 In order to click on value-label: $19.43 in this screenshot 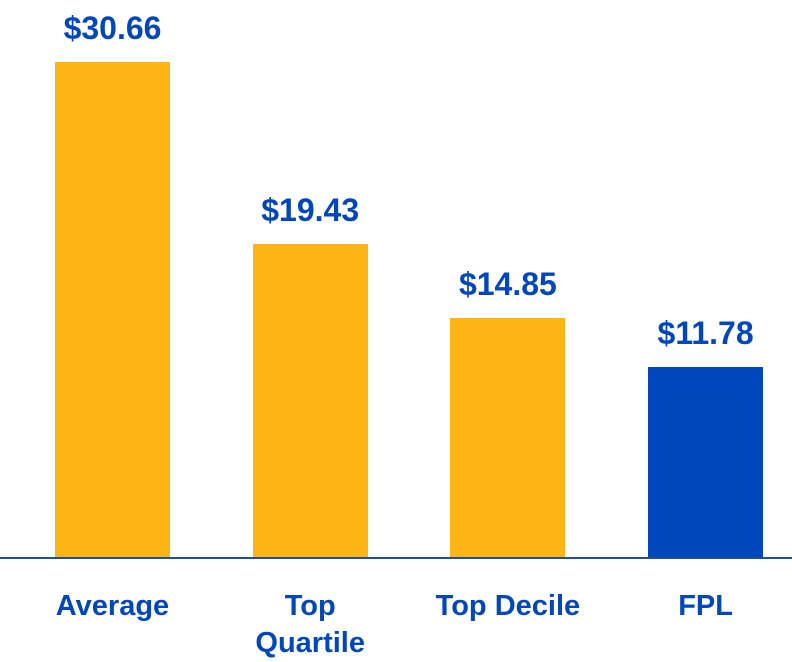, I will do `click(310, 209)`.